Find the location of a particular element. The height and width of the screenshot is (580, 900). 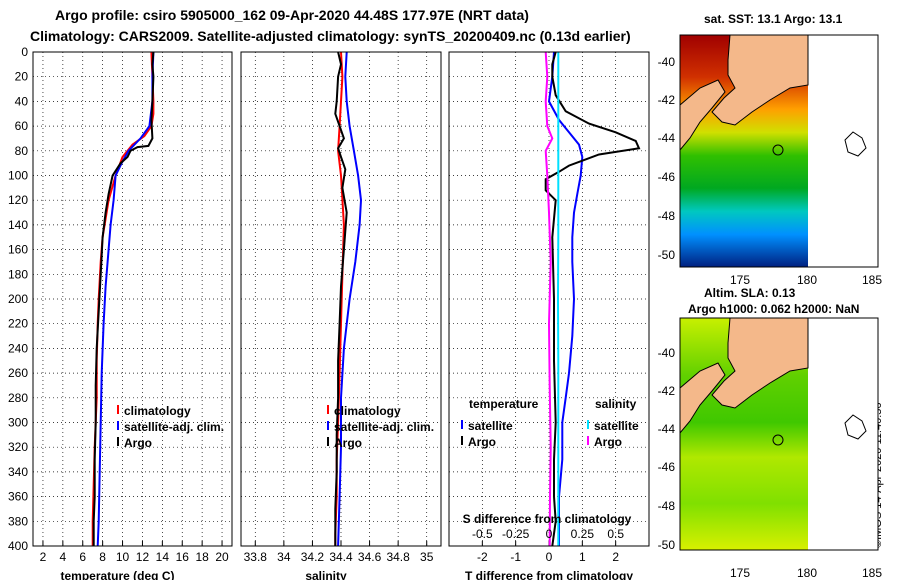

y-tick-label: 80 is located at coordinates (22, 151).